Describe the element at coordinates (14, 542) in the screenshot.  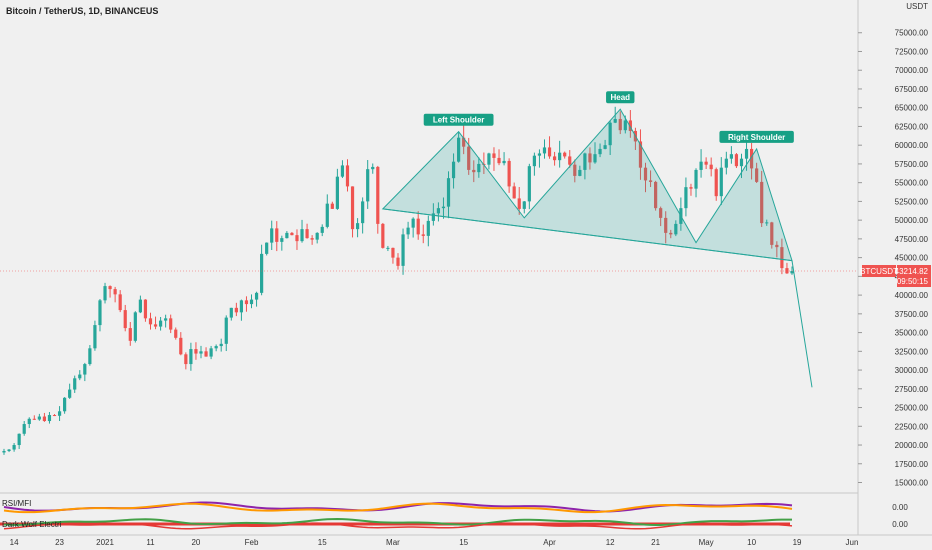
I see `x-tick-label: 14` at that location.